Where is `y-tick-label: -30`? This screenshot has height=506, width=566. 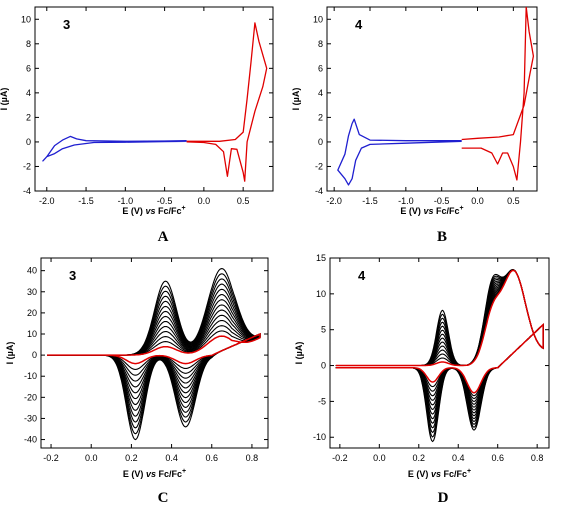 y-tick-label: -30 is located at coordinates (30, 418).